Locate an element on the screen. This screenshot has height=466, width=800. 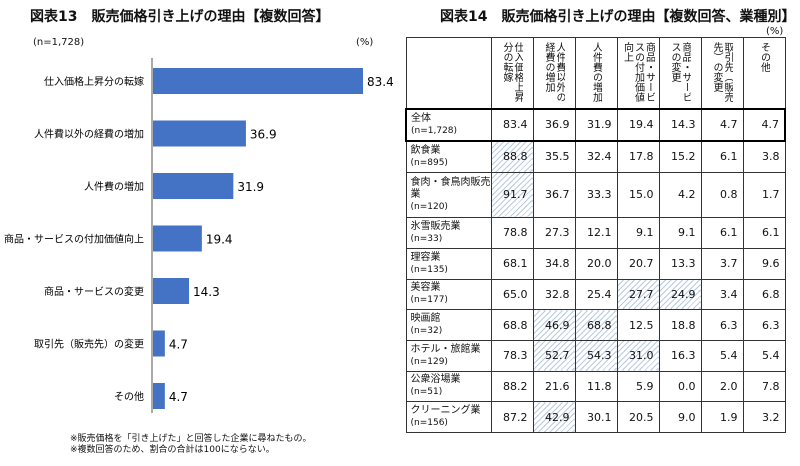
table-row-header: 食肉・食鳥肉販売業 (n=120) is located at coordinates (448, 195).